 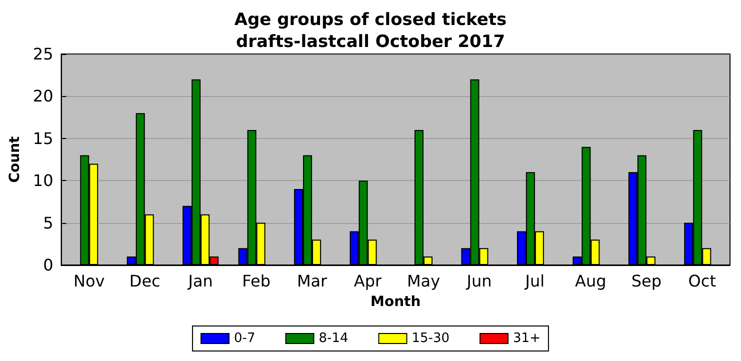 What do you see at coordinates (534, 281) in the screenshot?
I see `x-tick-label: Jul` at bounding box center [534, 281].